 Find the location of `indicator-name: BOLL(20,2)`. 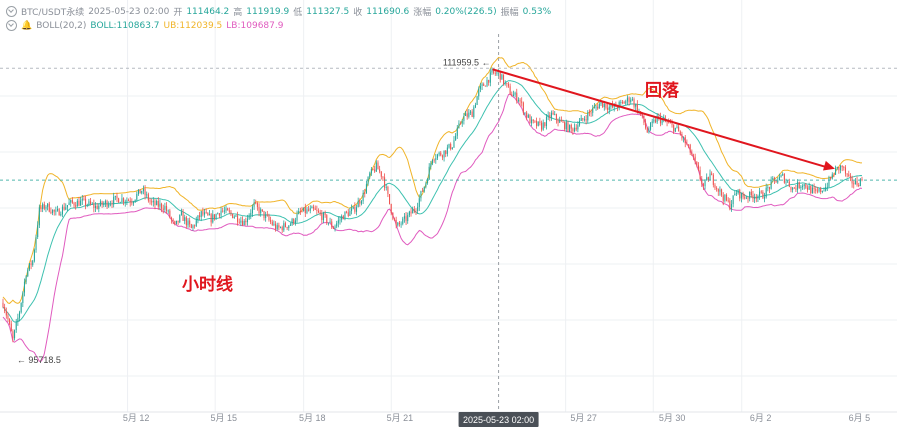

indicator-name: BOLL(20,2) is located at coordinates (61, 25).